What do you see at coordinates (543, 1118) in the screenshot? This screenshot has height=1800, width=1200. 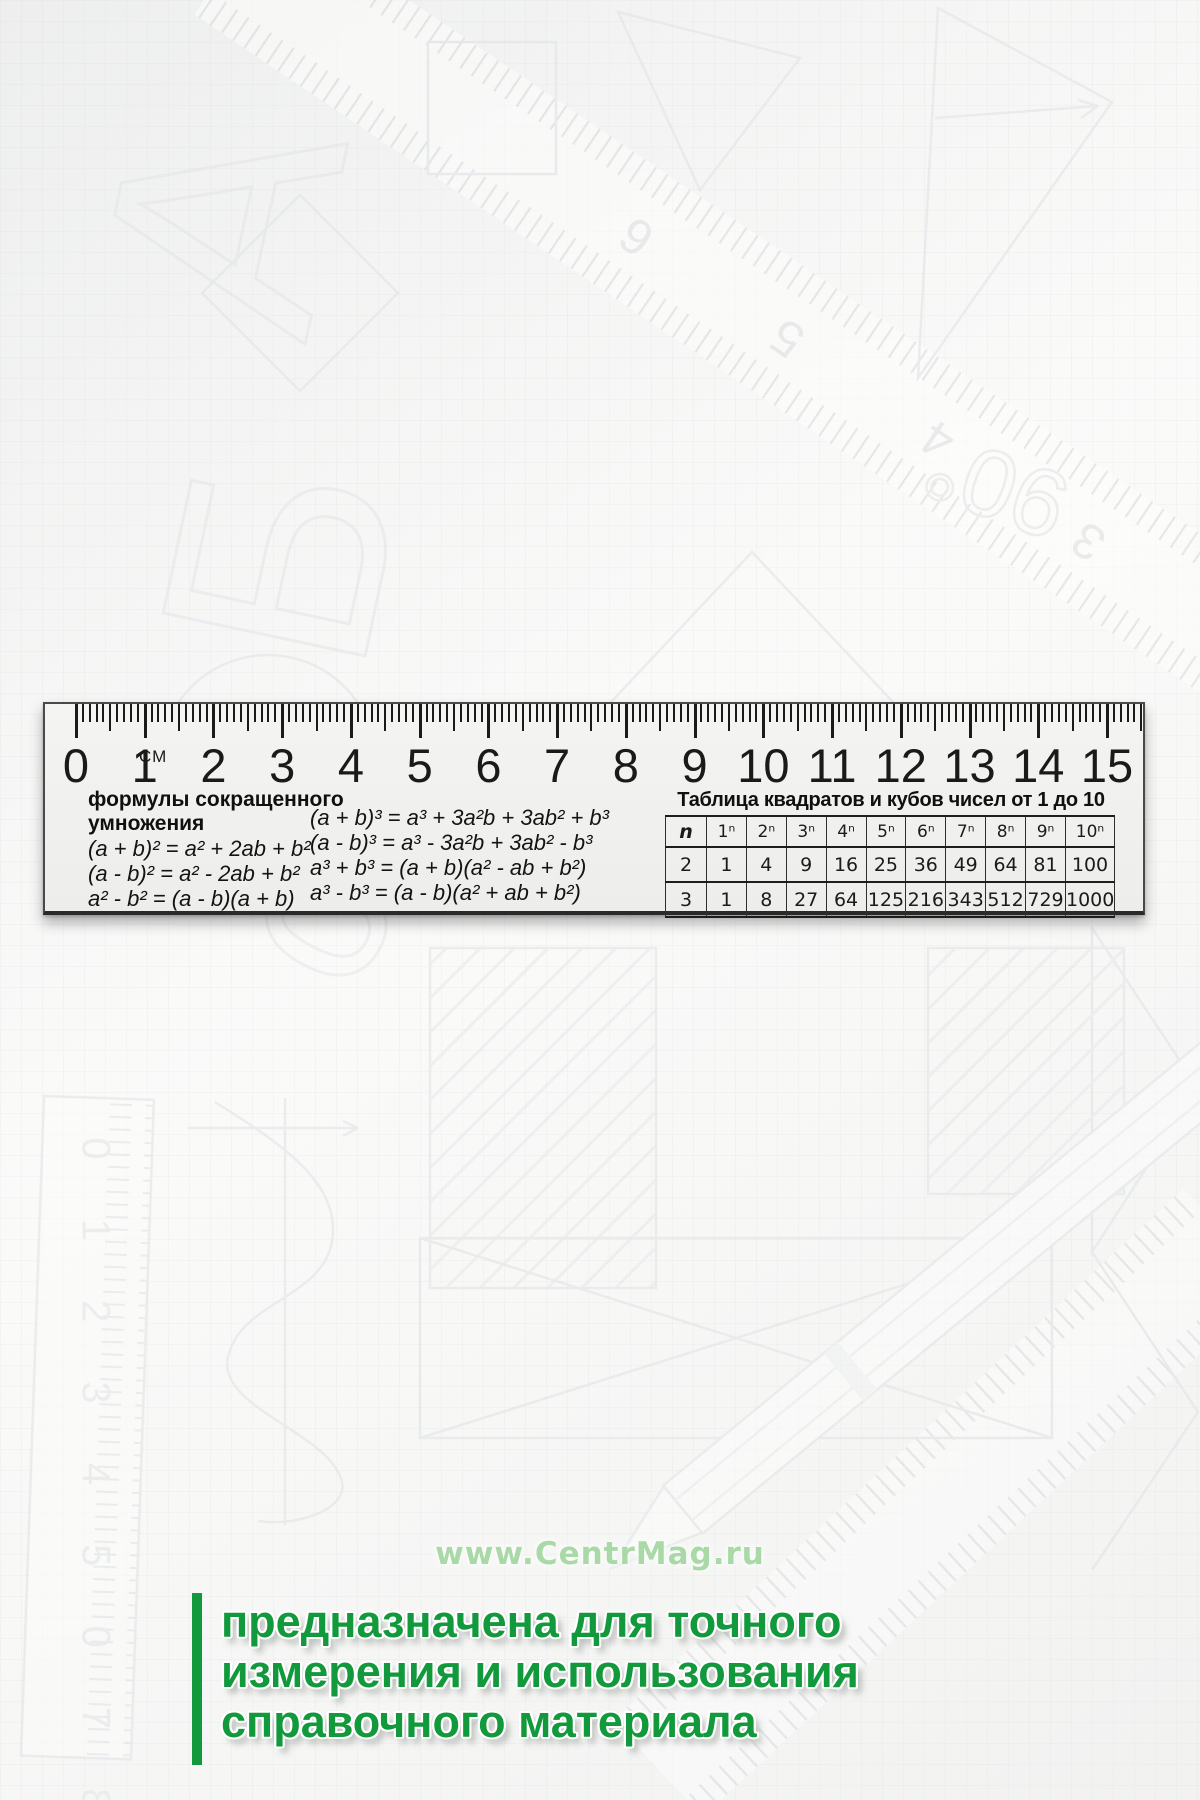 I see `sketch-hatched-rect` at bounding box center [543, 1118].